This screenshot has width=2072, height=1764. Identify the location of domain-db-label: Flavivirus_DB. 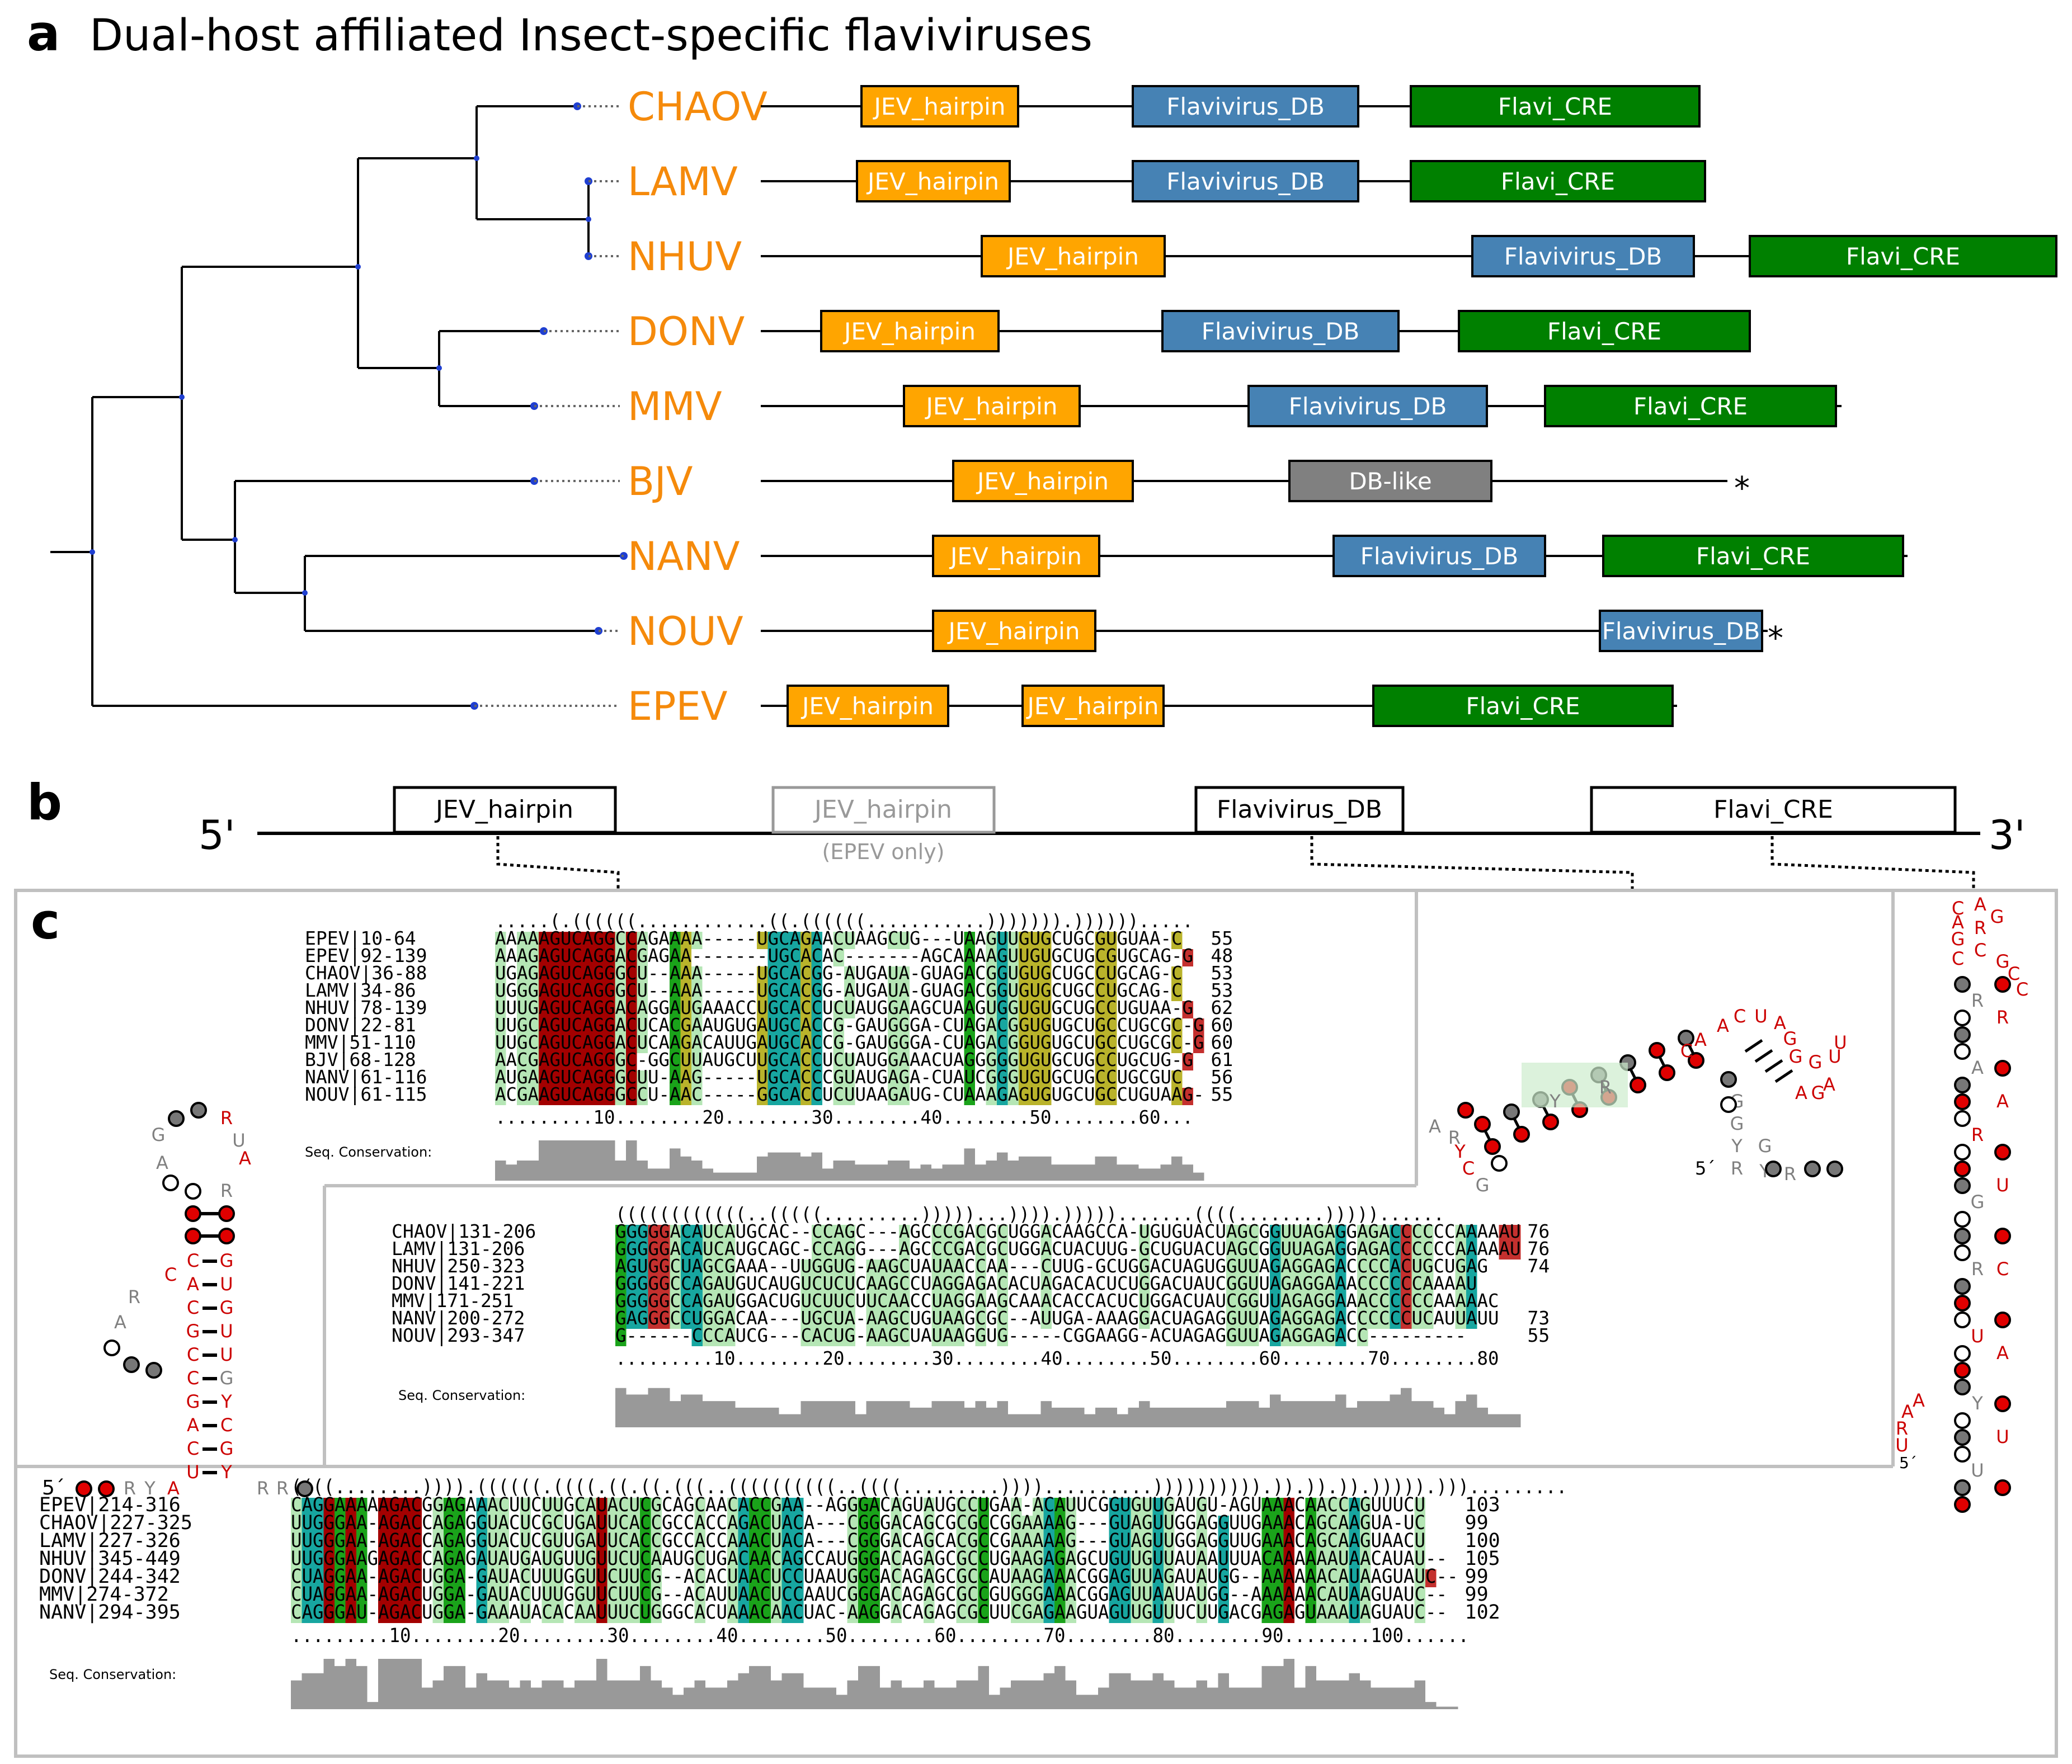
(1245, 106).